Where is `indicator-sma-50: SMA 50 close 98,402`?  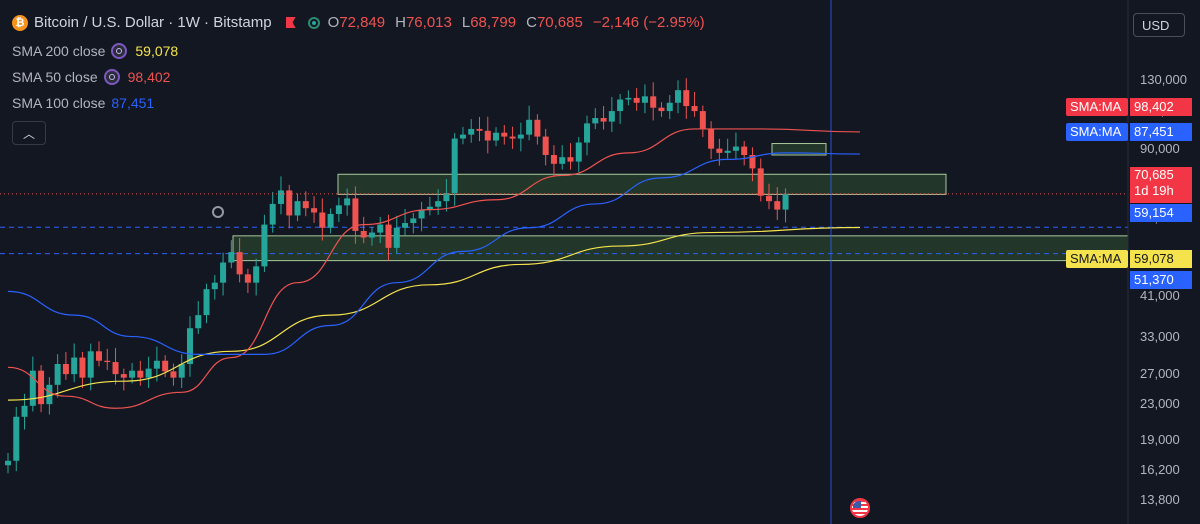
indicator-sma-50: SMA 50 close 98,402 is located at coordinates (91, 77).